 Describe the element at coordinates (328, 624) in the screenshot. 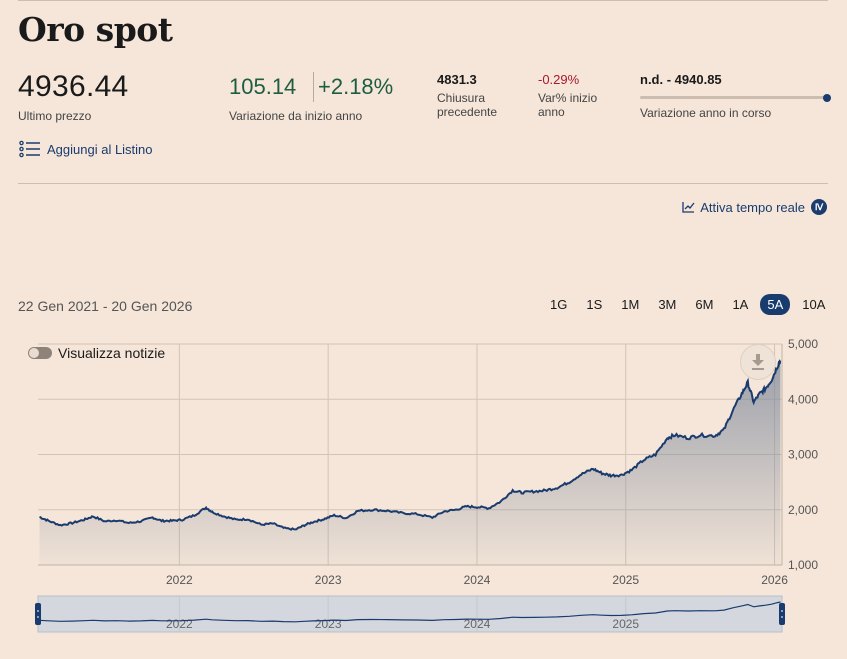

I see `navigator-tick-label: 2023` at that location.